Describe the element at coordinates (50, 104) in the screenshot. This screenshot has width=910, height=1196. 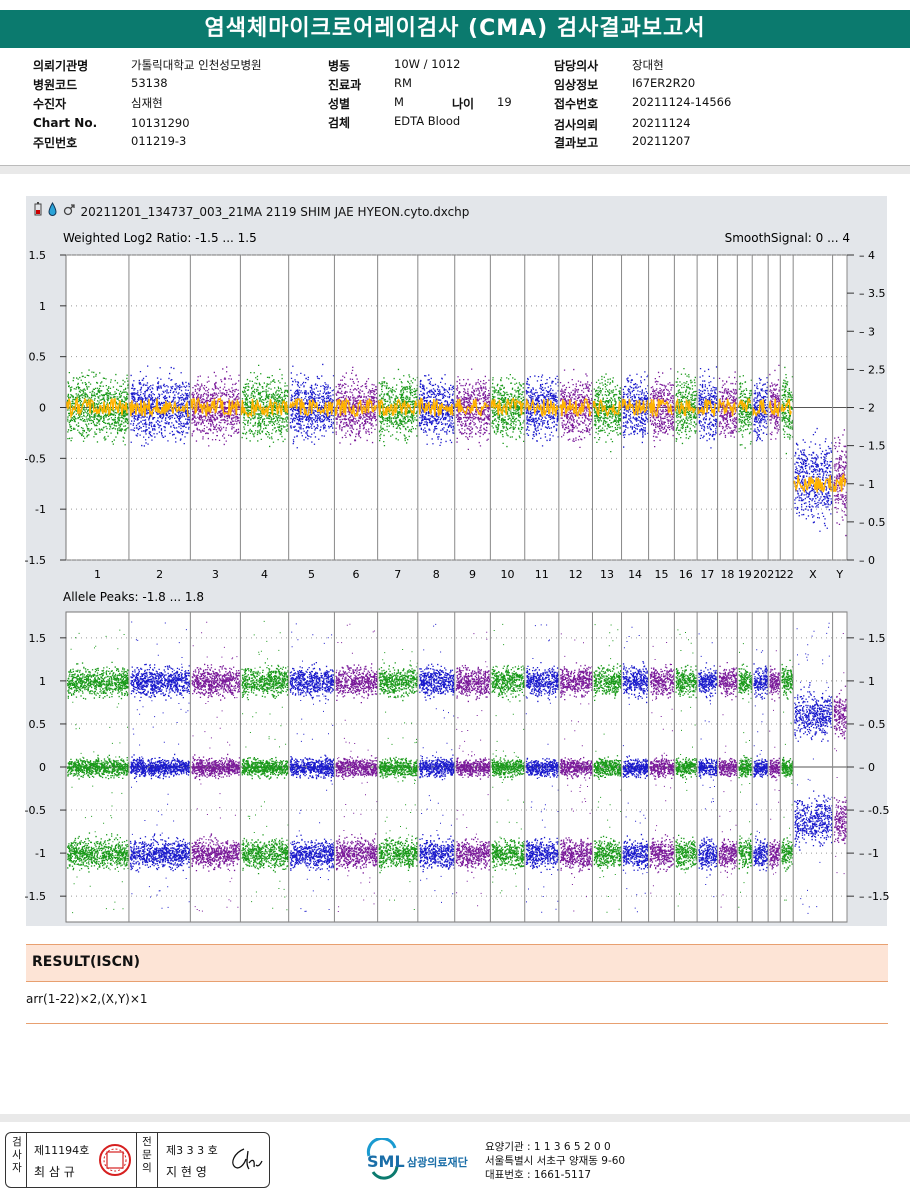
I see `info-label: 수진자` at that location.